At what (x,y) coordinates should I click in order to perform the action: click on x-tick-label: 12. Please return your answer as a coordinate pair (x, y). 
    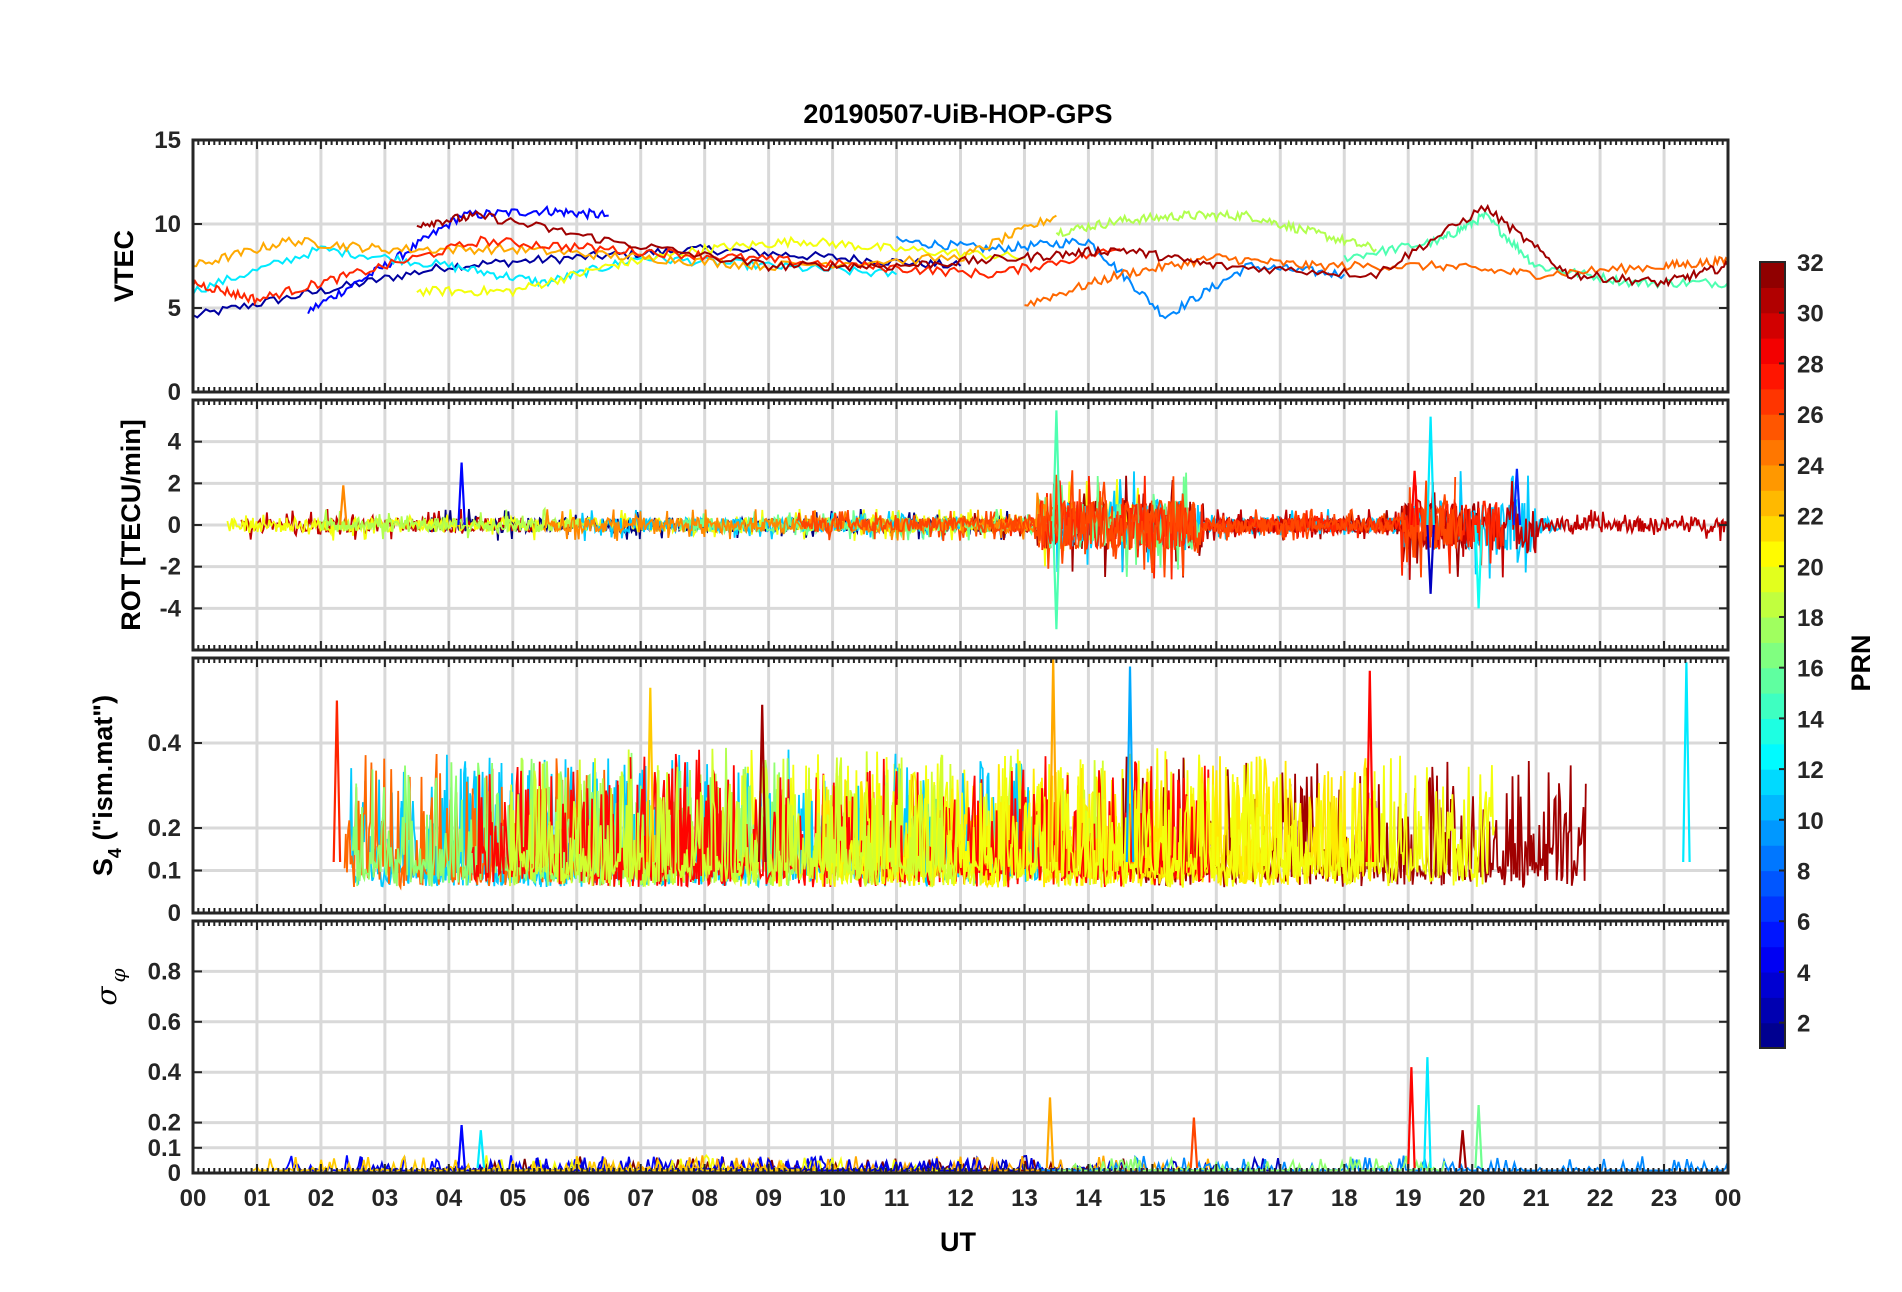
    Looking at the image, I should click on (960, 1198).